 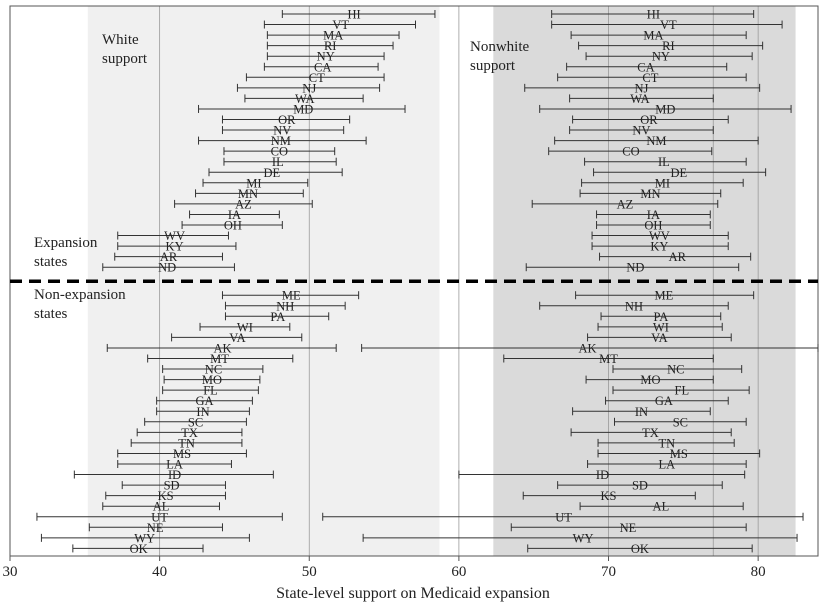 I want to click on expansion-nonwhite-vt: VT, so click(x=667, y=25).